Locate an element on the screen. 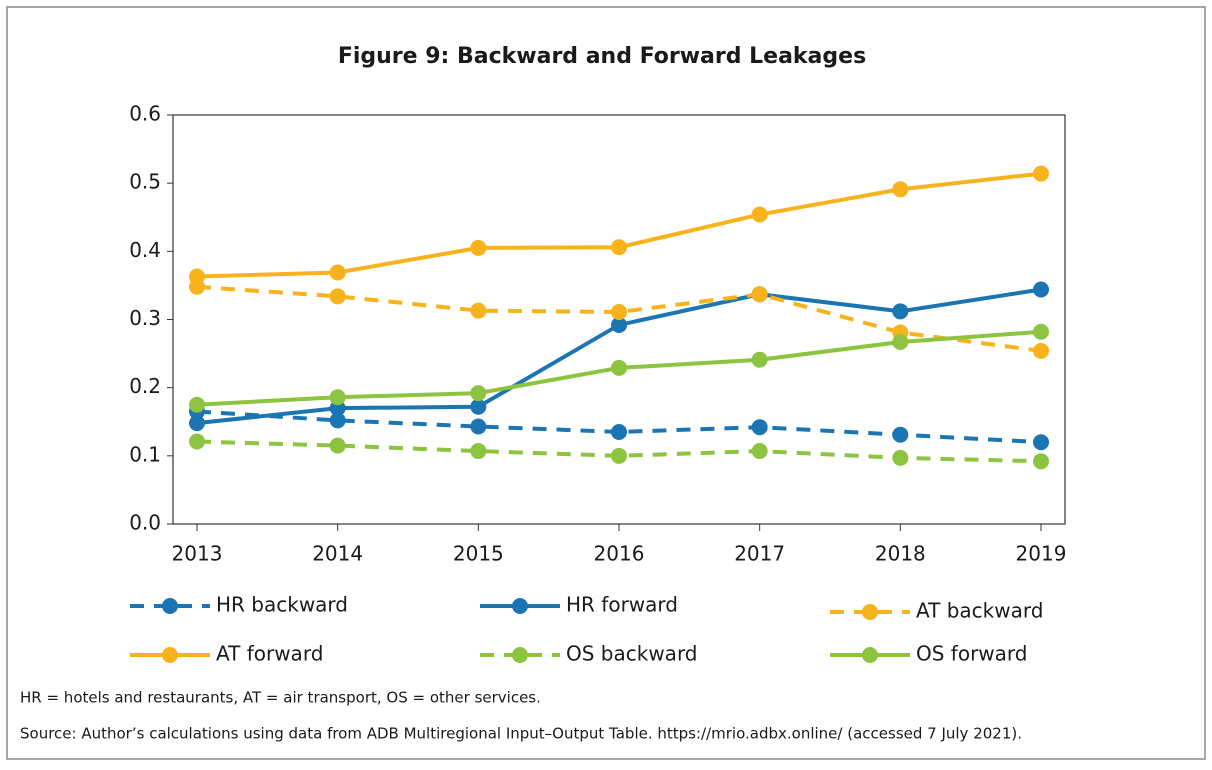 This screenshot has width=1212, height=770. x-tick-label: 2013 is located at coordinates (197, 554).